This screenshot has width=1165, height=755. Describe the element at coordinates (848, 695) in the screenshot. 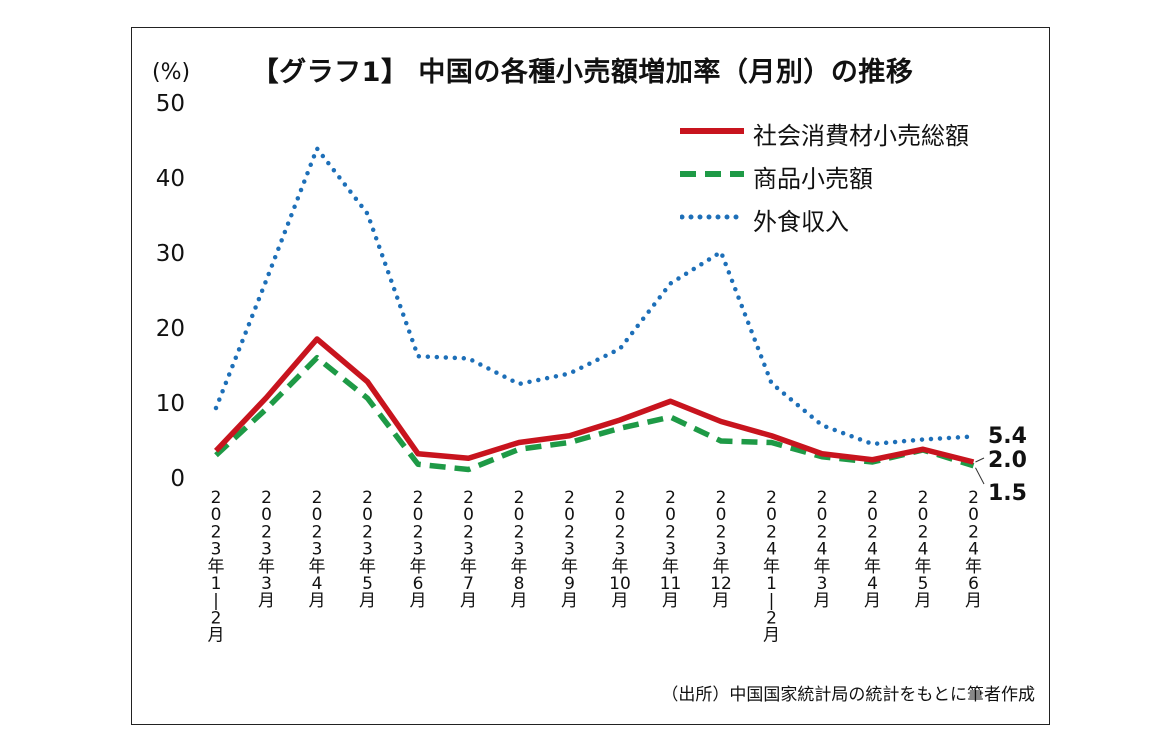

I see `source-note: （出所）中国国家統計局の統計をもとに筆者作成` at that location.